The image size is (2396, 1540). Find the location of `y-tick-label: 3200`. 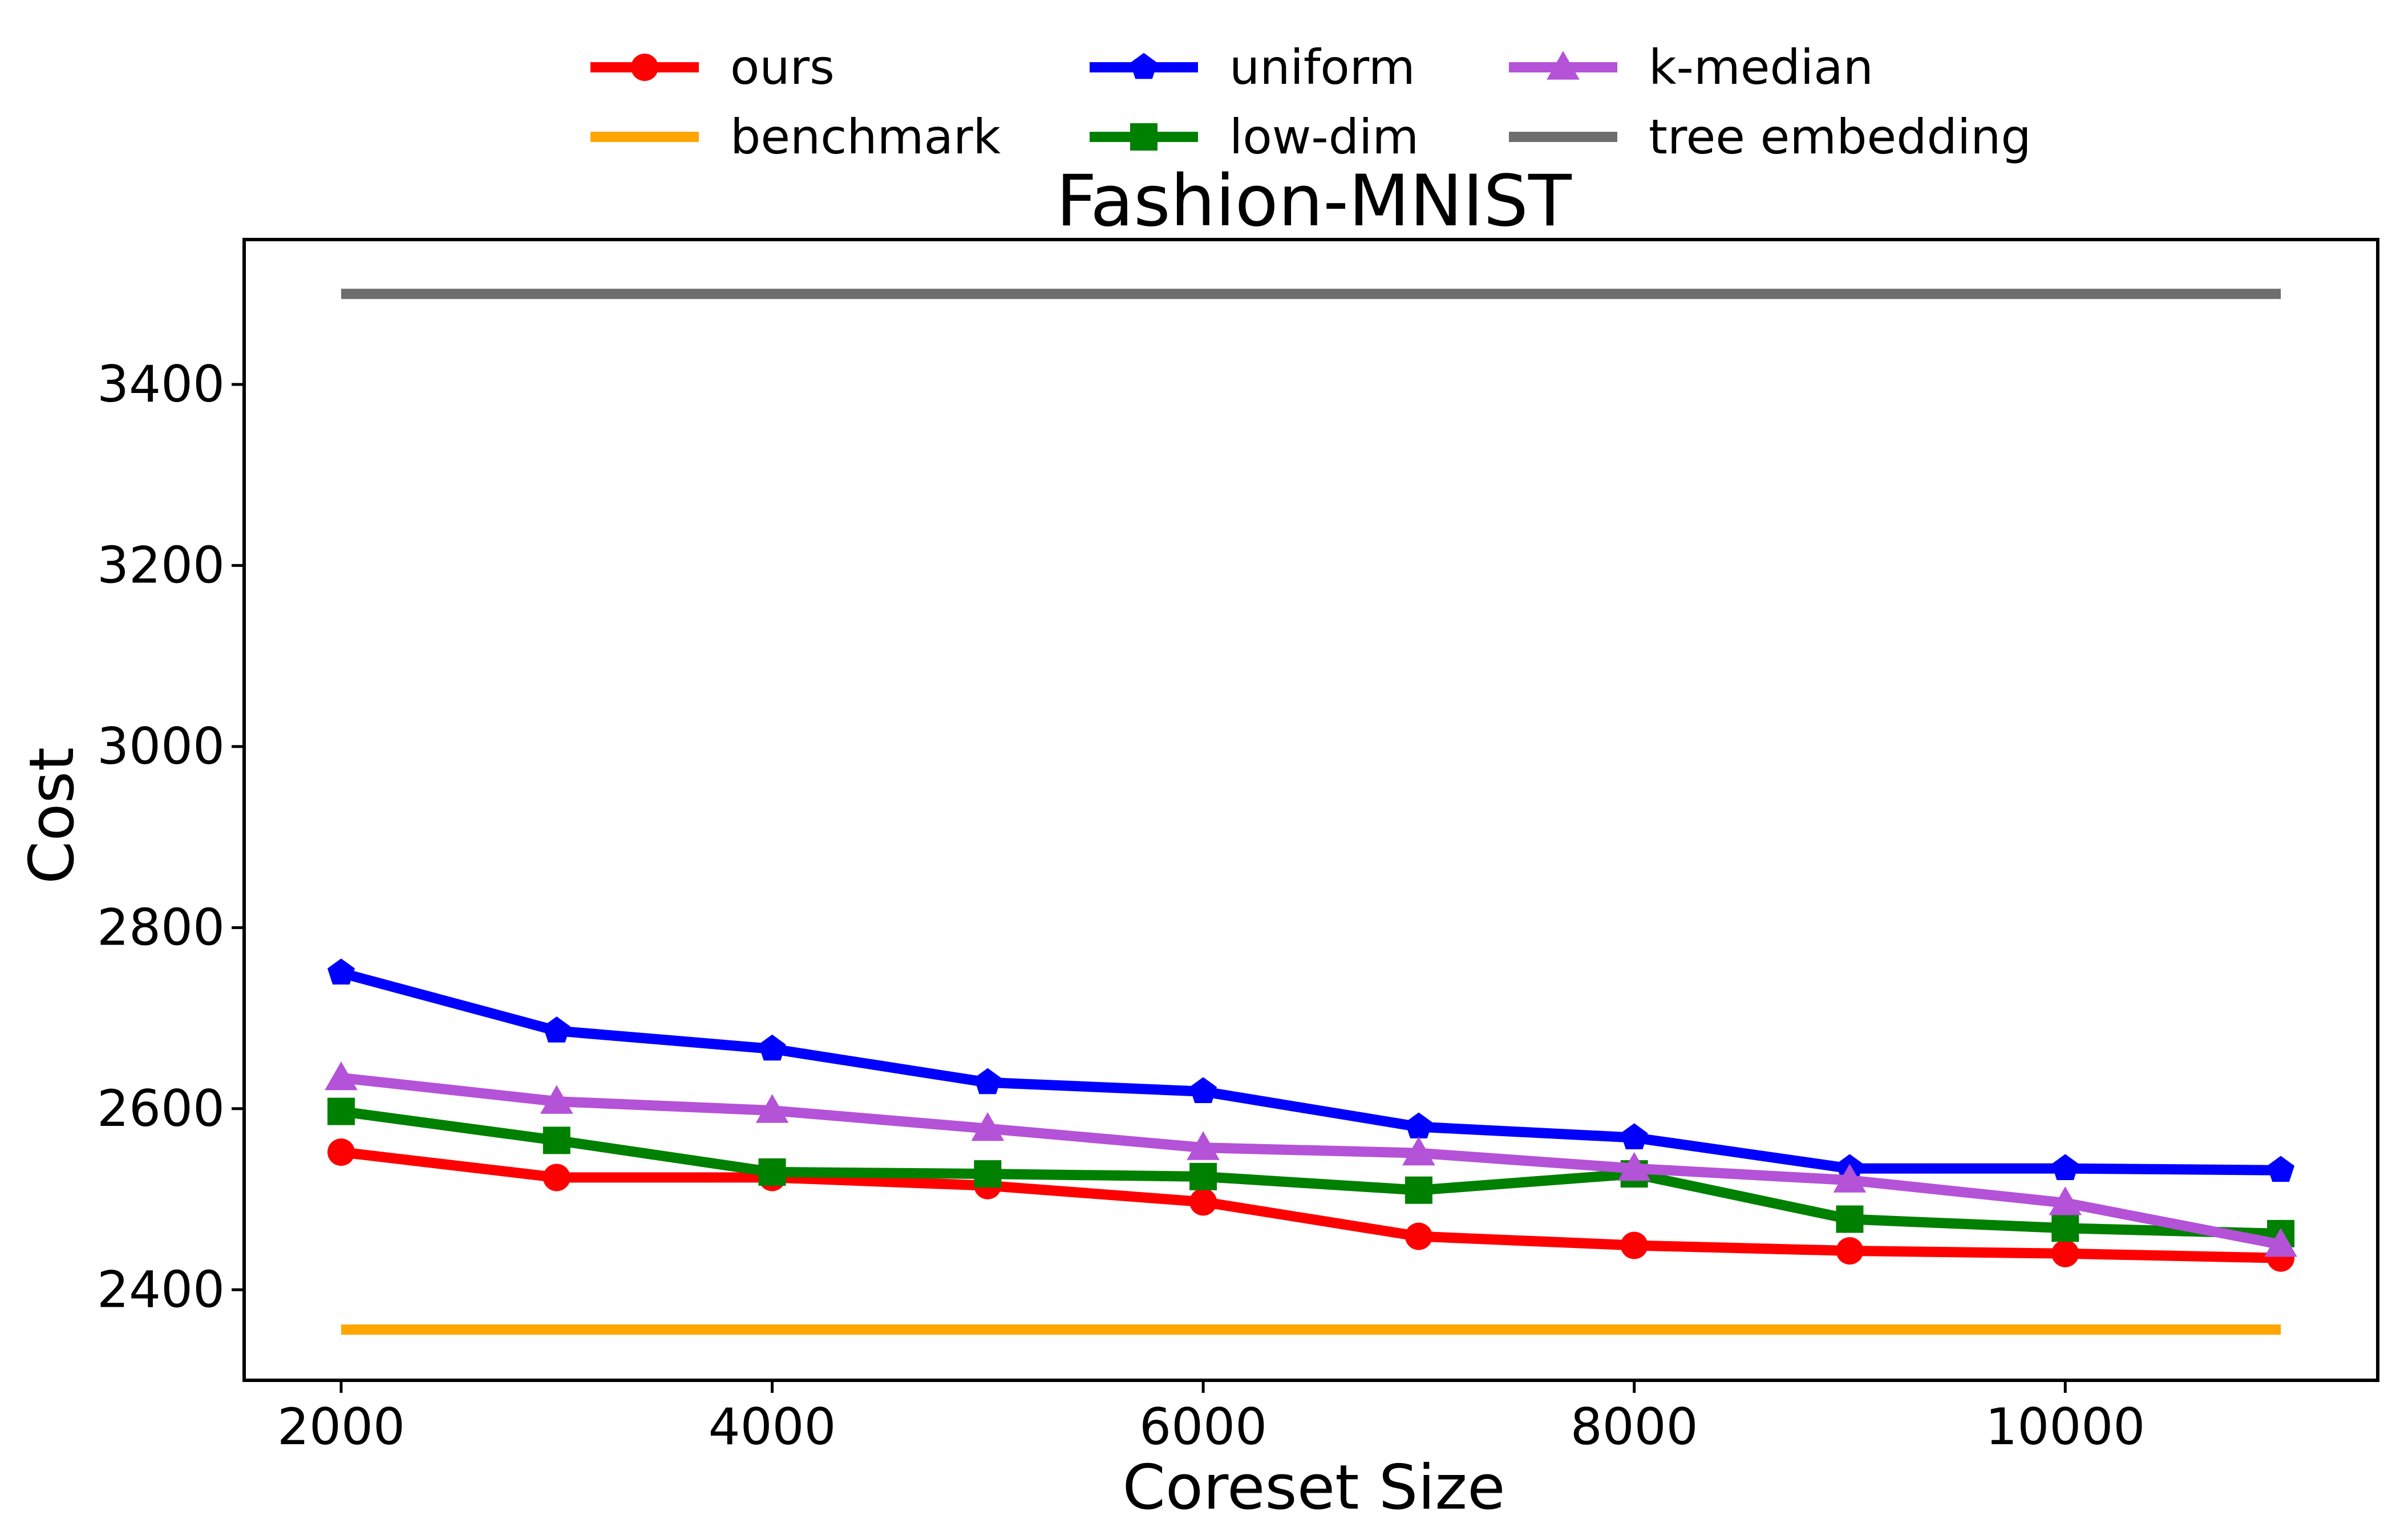

y-tick-label: 3200 is located at coordinates (161, 565).